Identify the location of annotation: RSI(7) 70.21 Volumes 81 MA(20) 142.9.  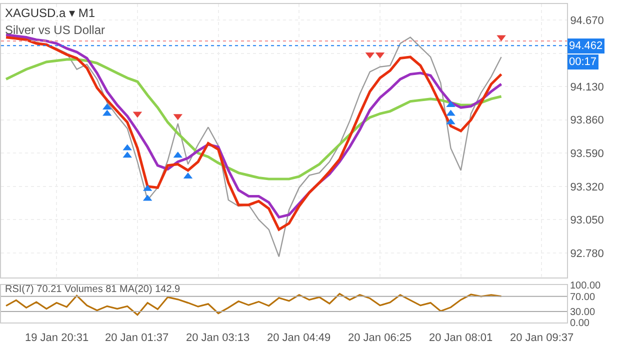
(93, 289).